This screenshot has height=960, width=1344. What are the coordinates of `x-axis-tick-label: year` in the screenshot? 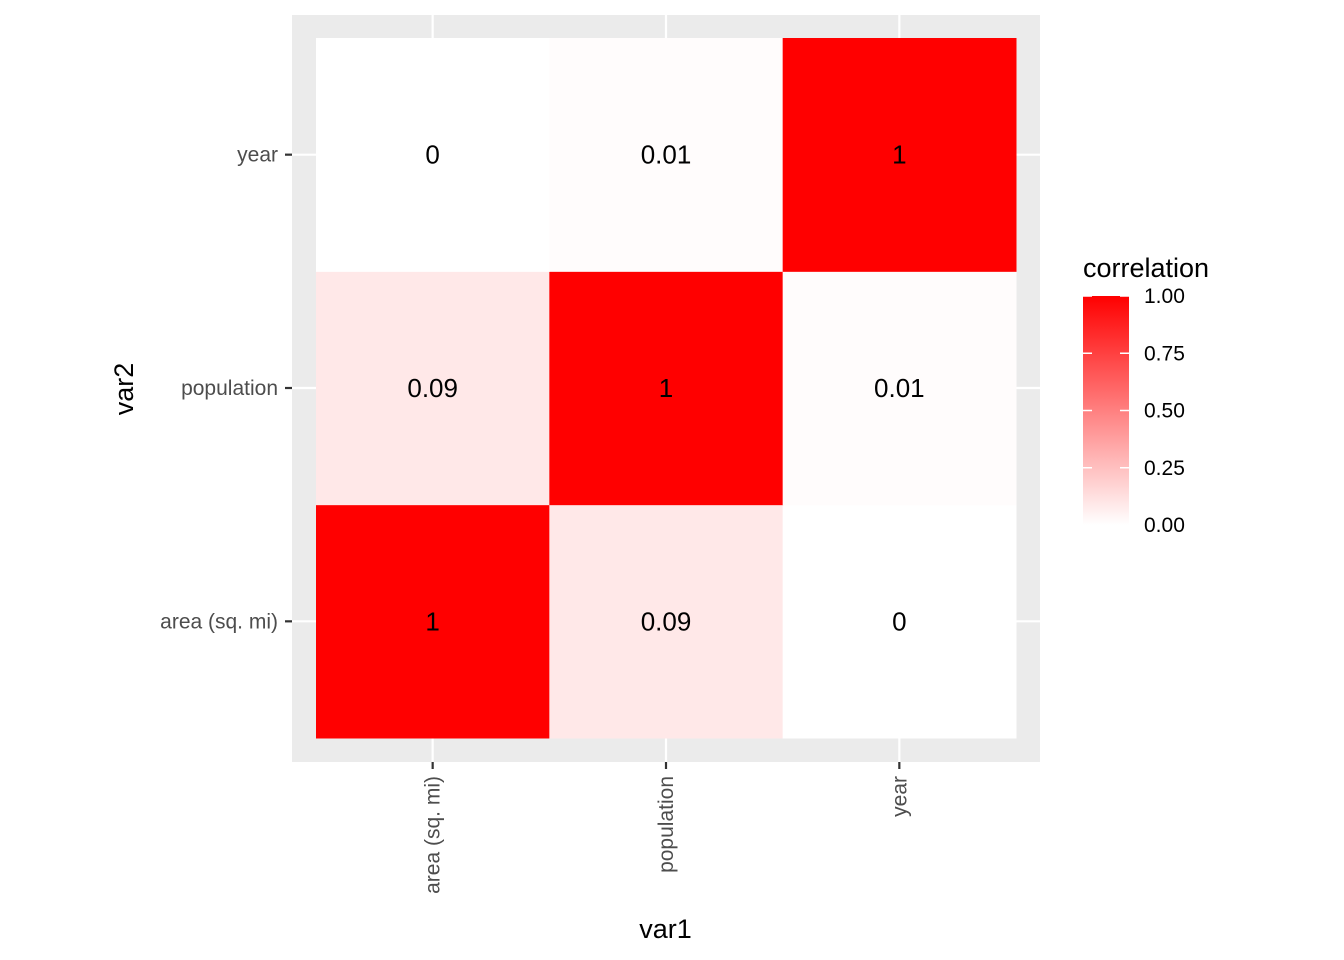 It's located at (899, 796).